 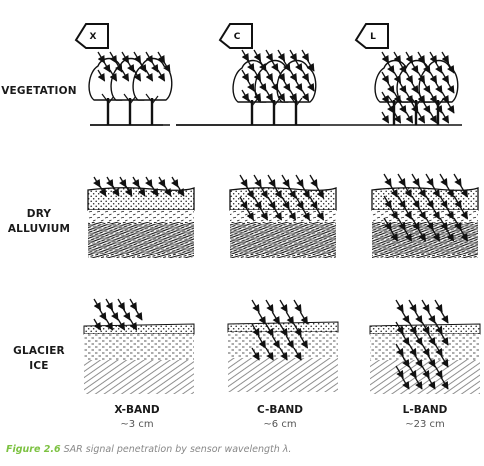 What do you see at coordinates (425, 410) in the screenshot?
I see `band-name-l: L-BAND` at bounding box center [425, 410].